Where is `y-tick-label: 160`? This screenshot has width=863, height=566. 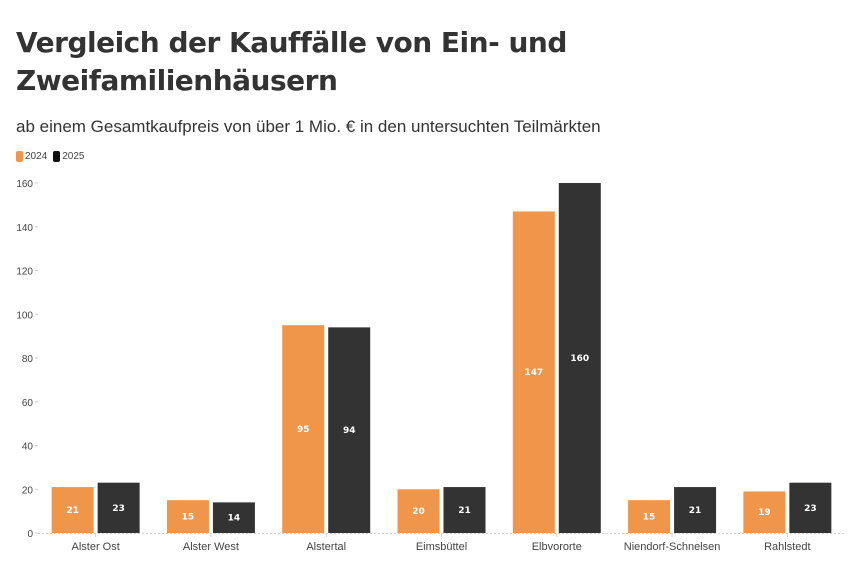
y-tick-label: 160 is located at coordinates (24, 184).